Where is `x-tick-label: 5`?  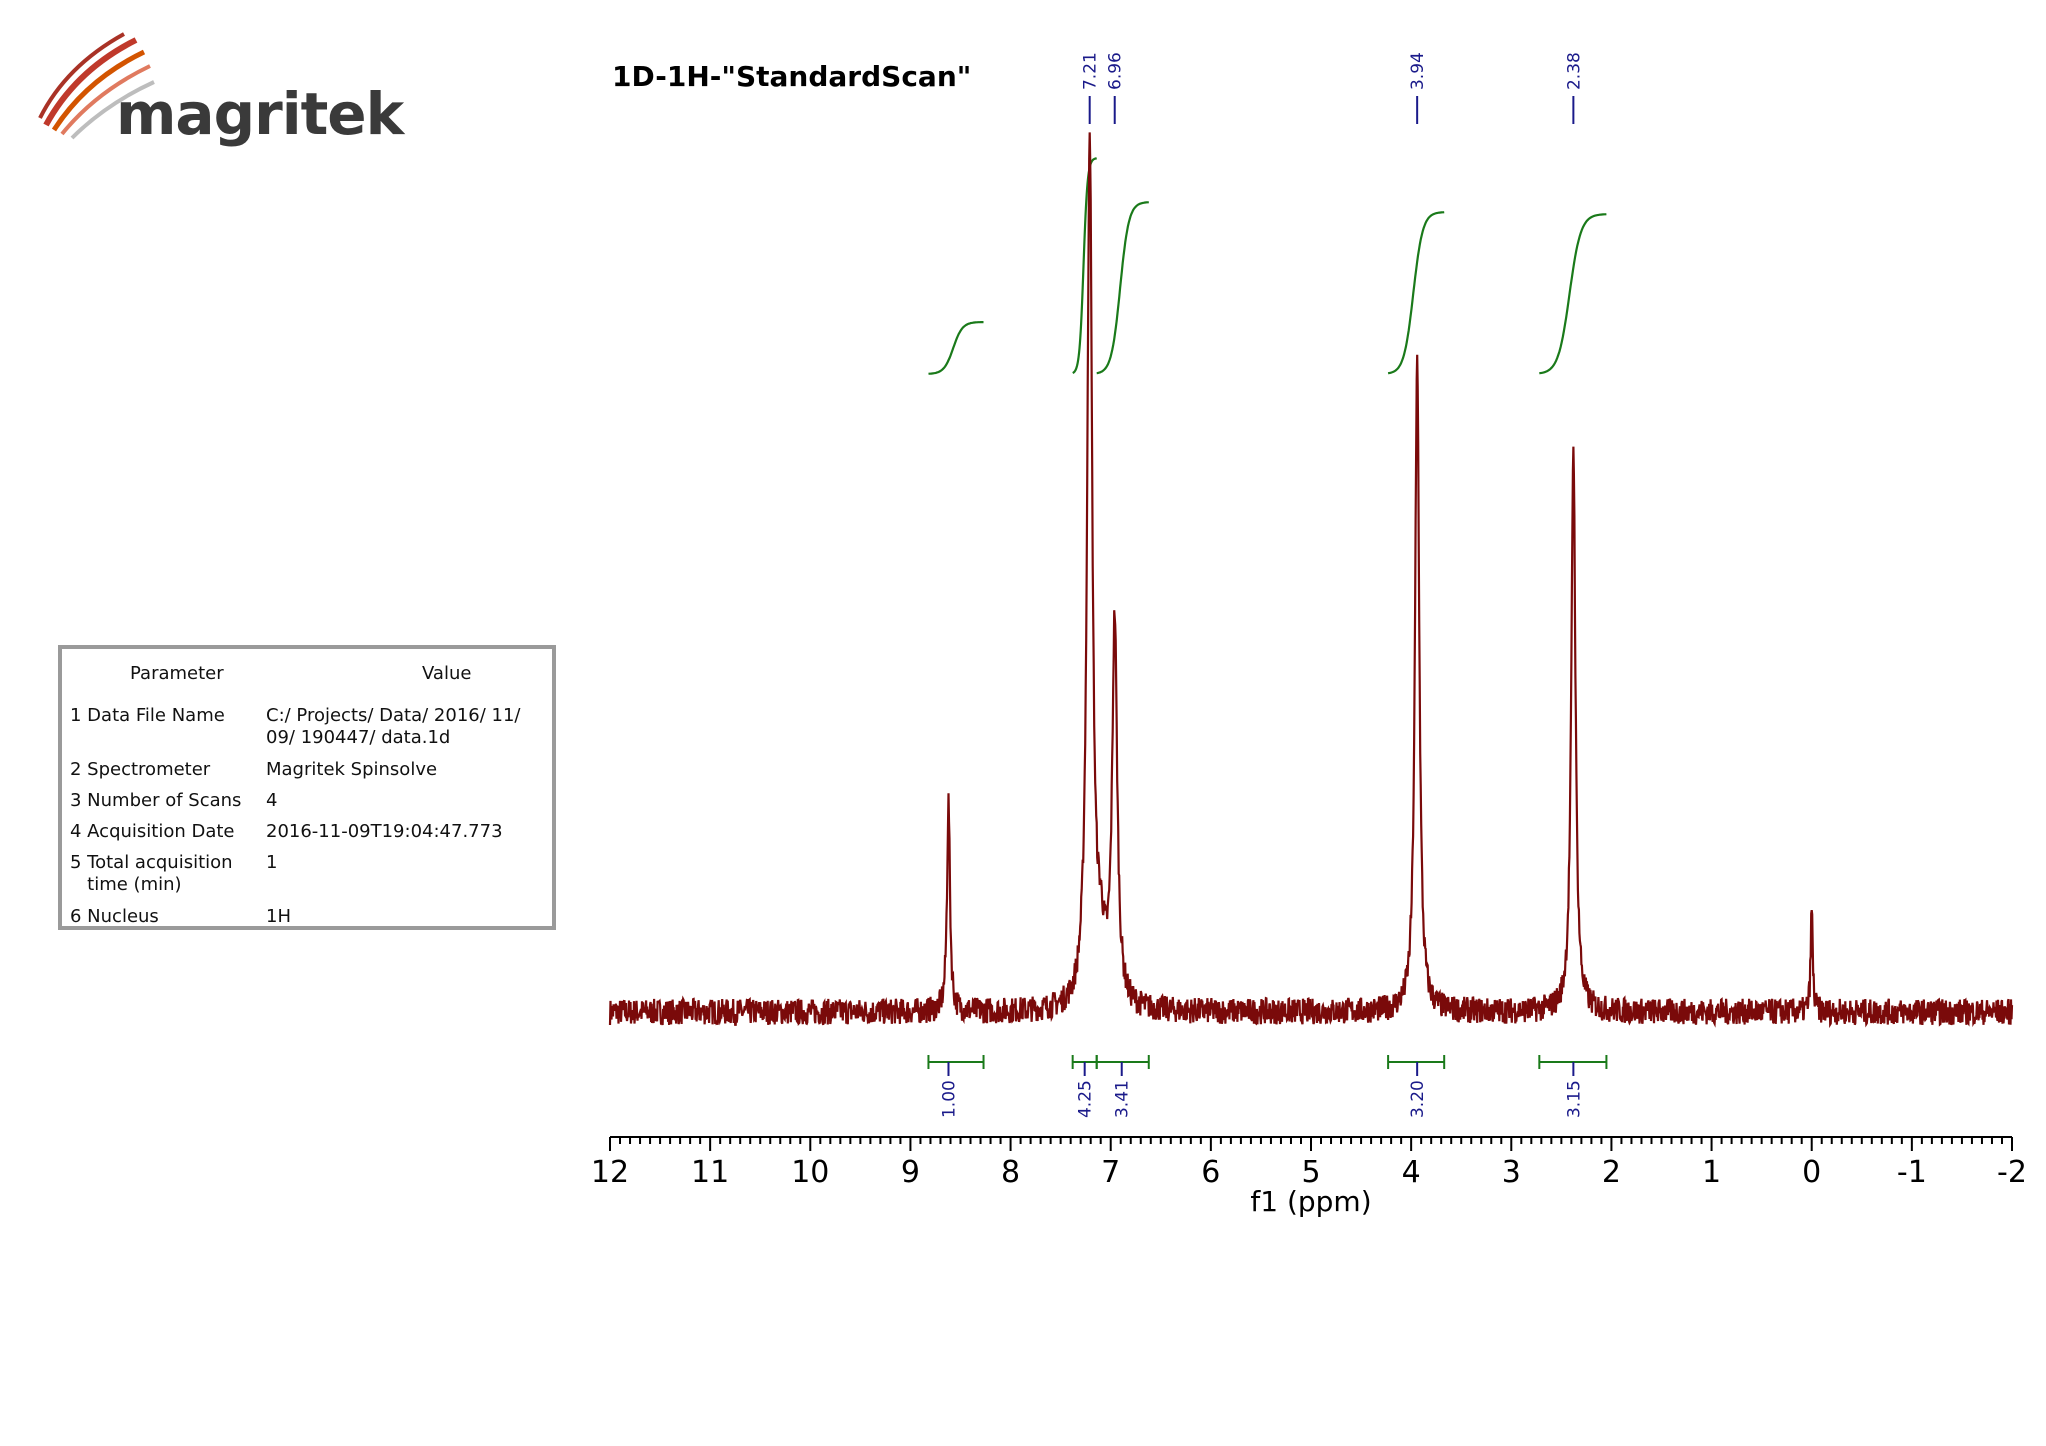
x-tick-label: 5 is located at coordinates (1310, 1172).